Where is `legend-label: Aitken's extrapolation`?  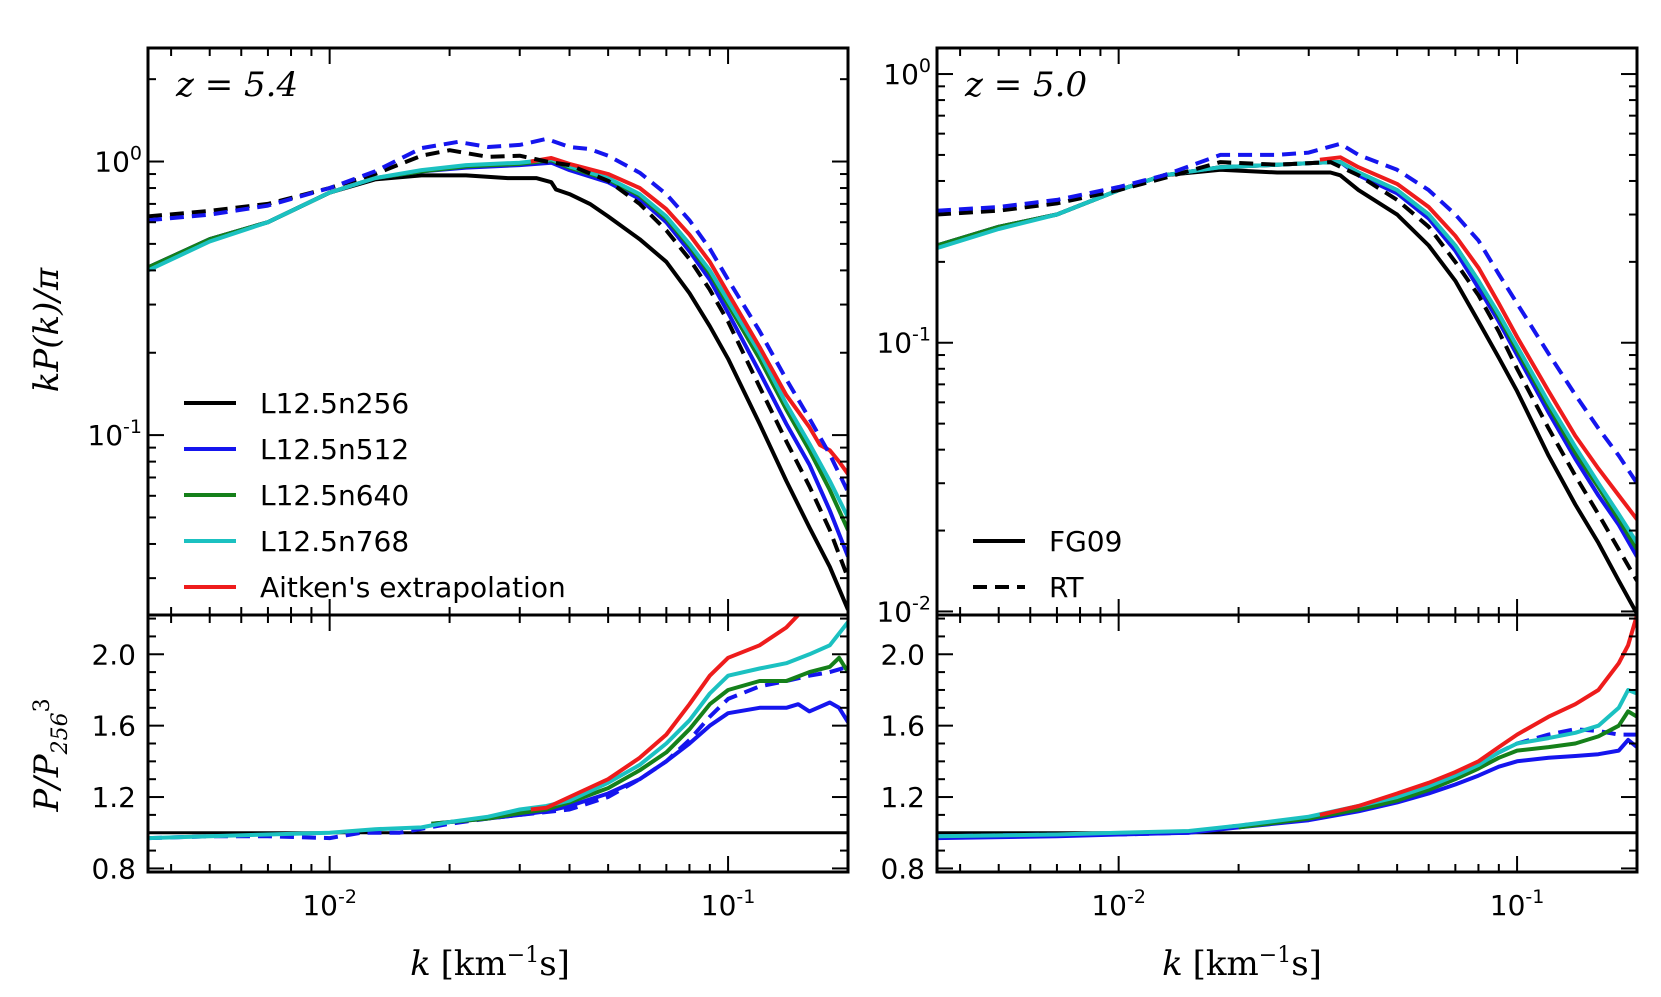
legend-label: Aitken's extrapolation is located at coordinates (413, 587).